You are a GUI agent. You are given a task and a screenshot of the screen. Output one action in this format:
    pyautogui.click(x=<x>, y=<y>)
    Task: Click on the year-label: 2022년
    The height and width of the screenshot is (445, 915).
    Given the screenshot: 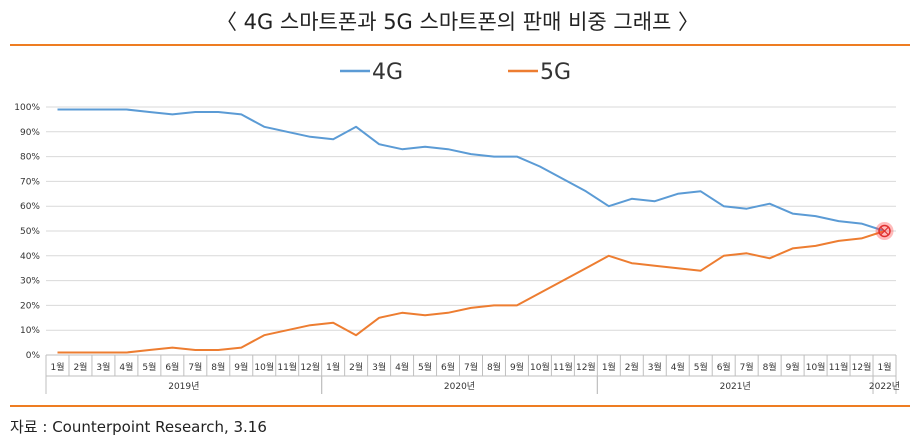 What is the action you would take?
    pyautogui.click(x=884, y=386)
    